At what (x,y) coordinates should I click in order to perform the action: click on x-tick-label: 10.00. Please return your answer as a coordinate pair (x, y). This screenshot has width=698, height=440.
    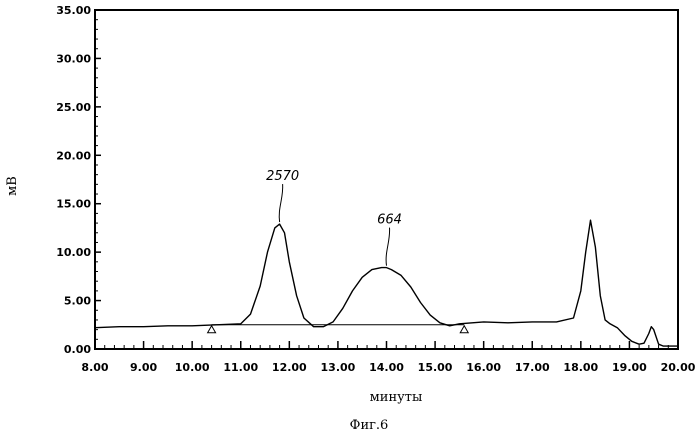
    Looking at the image, I should click on (192, 367).